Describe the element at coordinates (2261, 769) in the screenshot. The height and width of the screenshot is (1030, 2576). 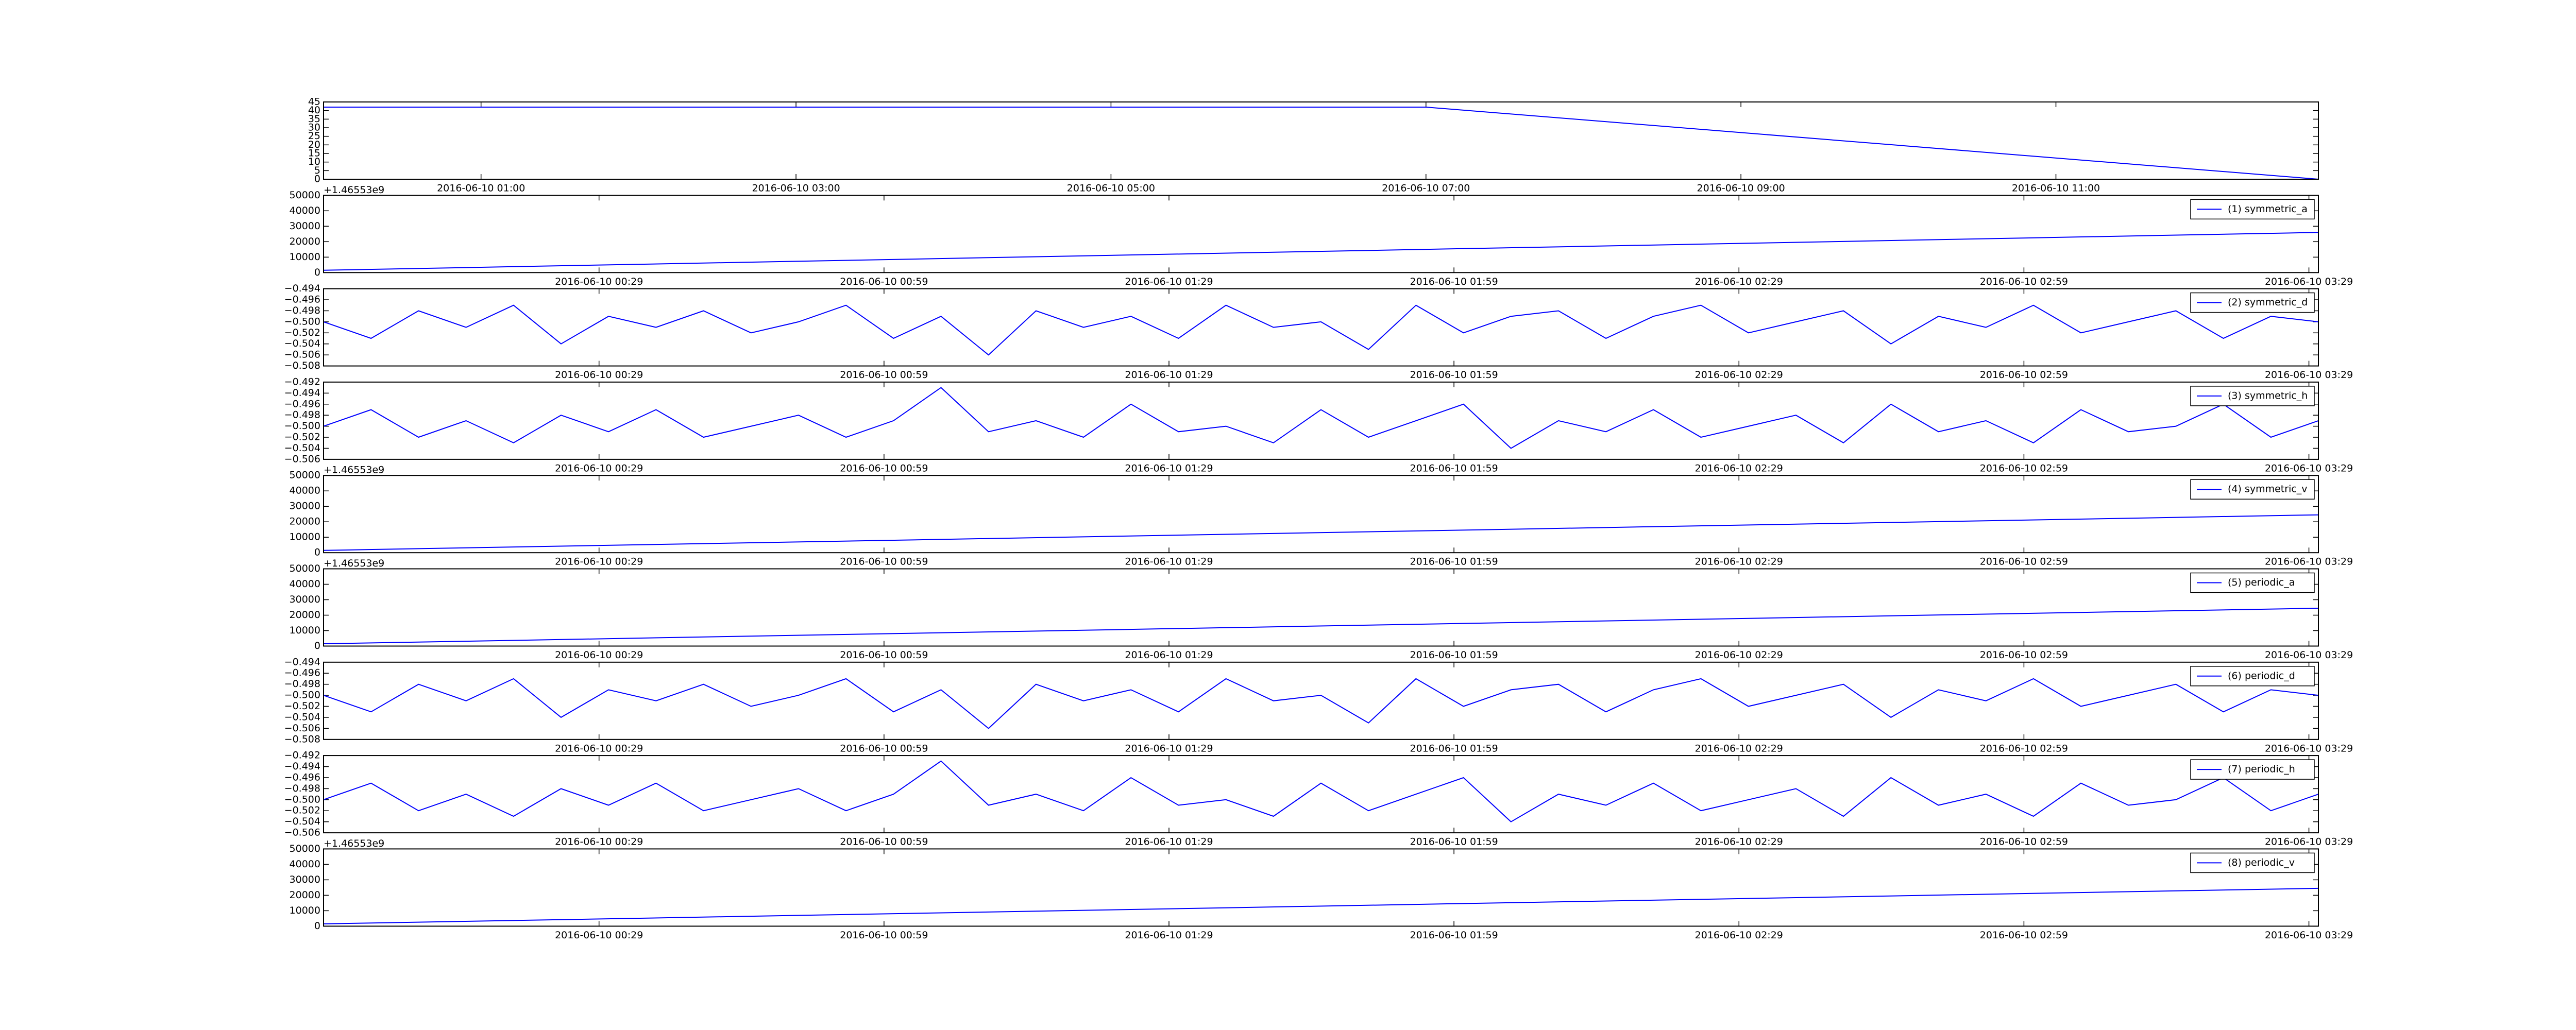
I see `legend-label: (7) periodic_h` at that location.